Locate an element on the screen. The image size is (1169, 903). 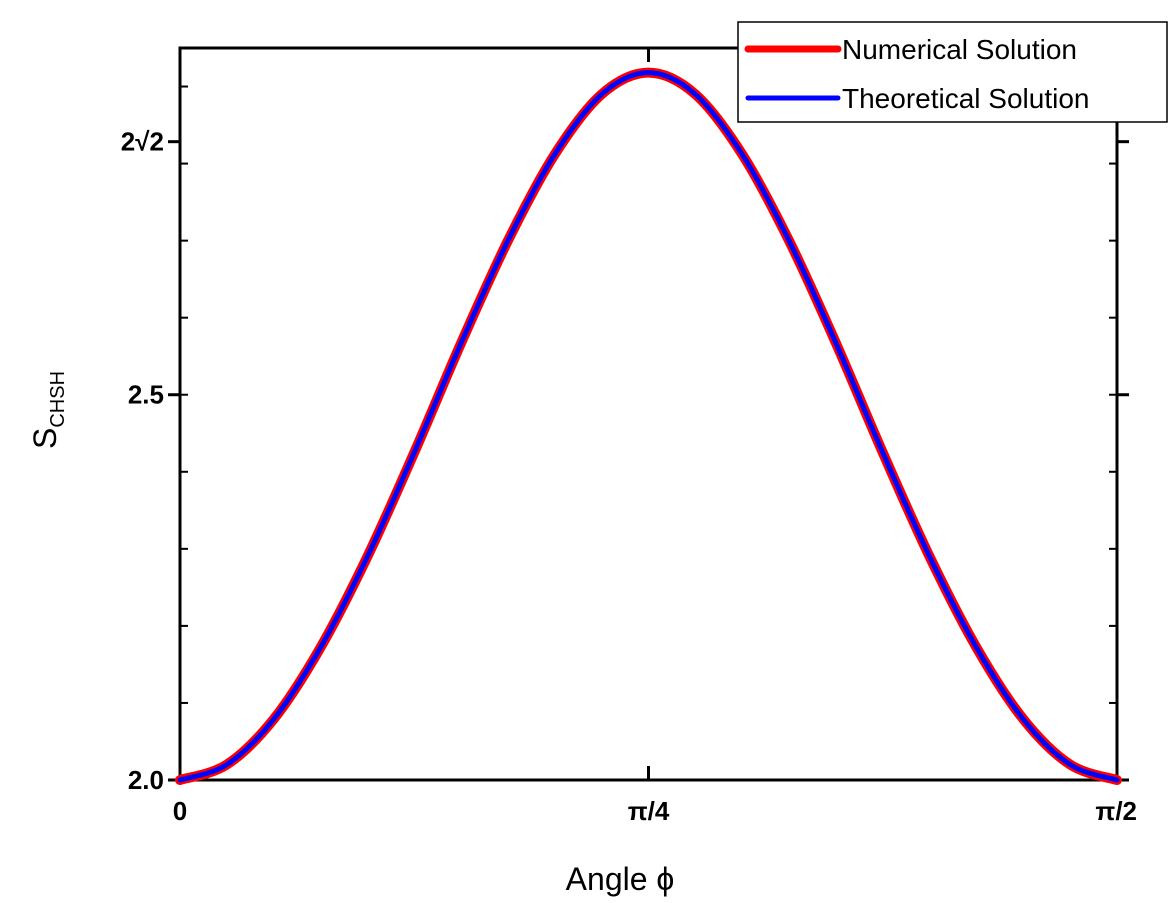
y-axis-title-main: S is located at coordinates (45, 438).